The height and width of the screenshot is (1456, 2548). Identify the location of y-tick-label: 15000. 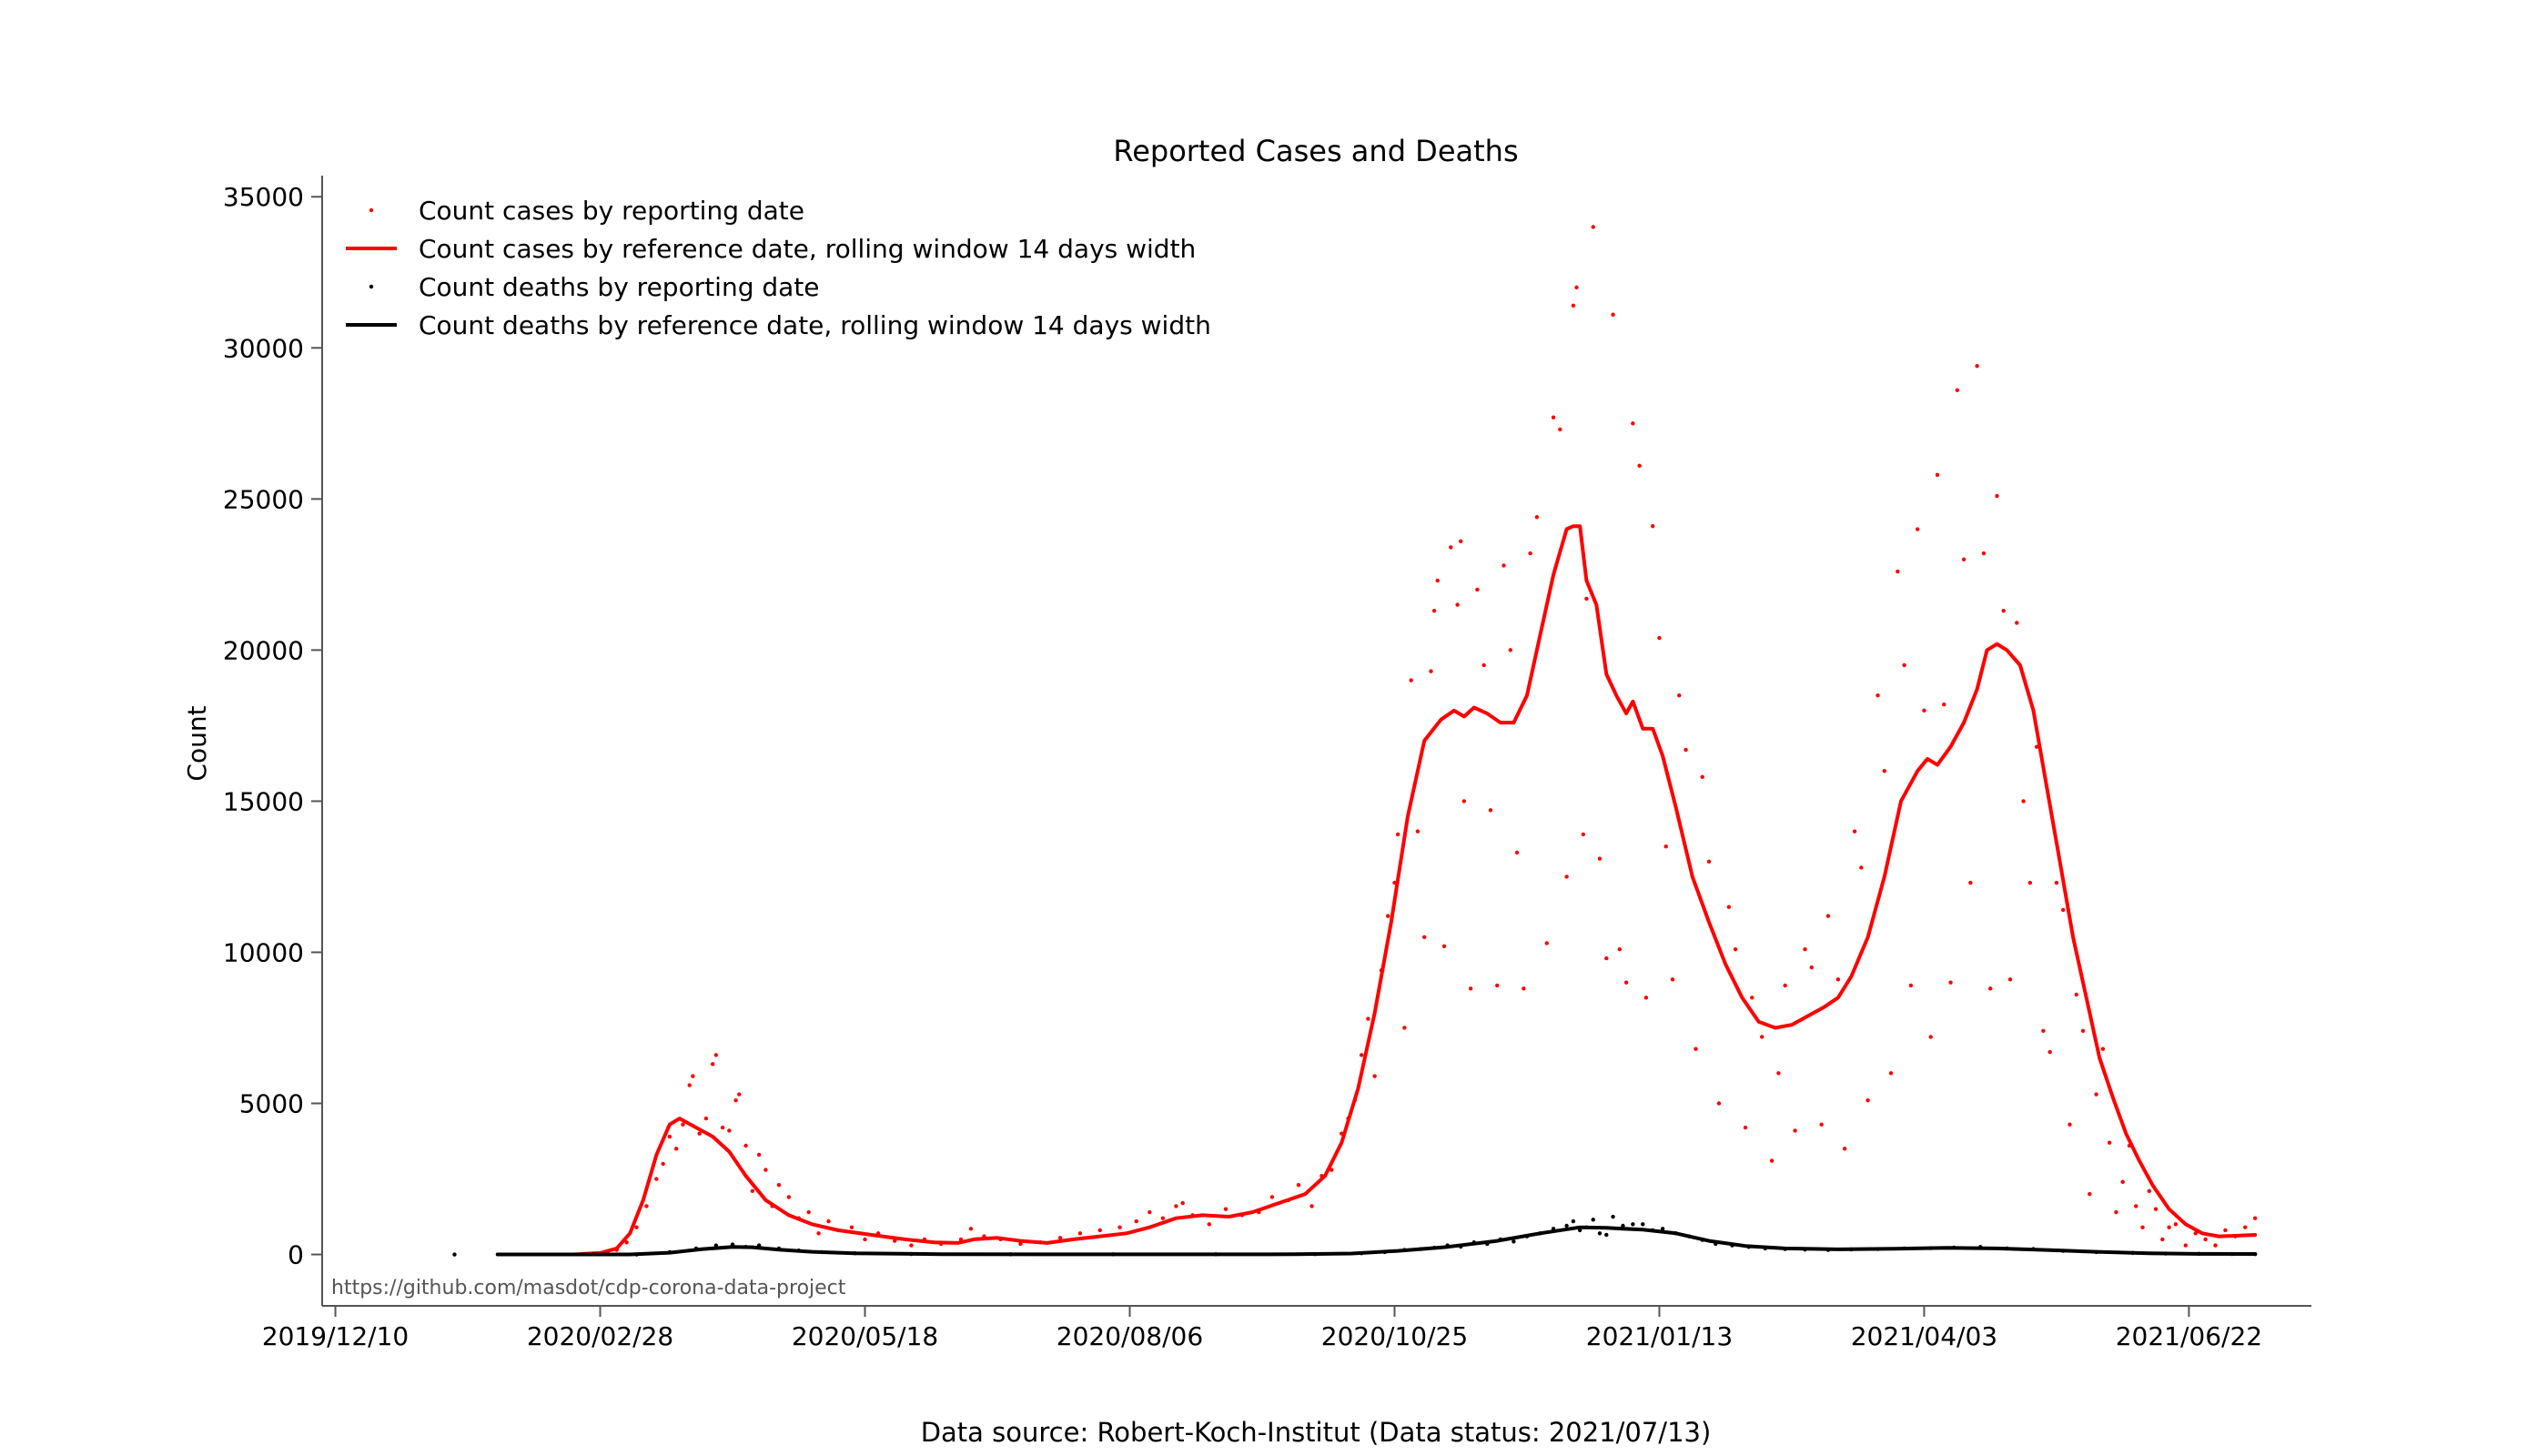
(264, 801).